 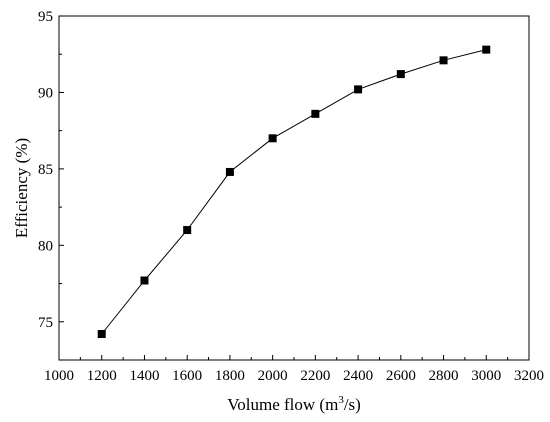 What do you see at coordinates (352, 404) in the screenshot?
I see `x-axis-title-tail: /s)` at bounding box center [352, 404].